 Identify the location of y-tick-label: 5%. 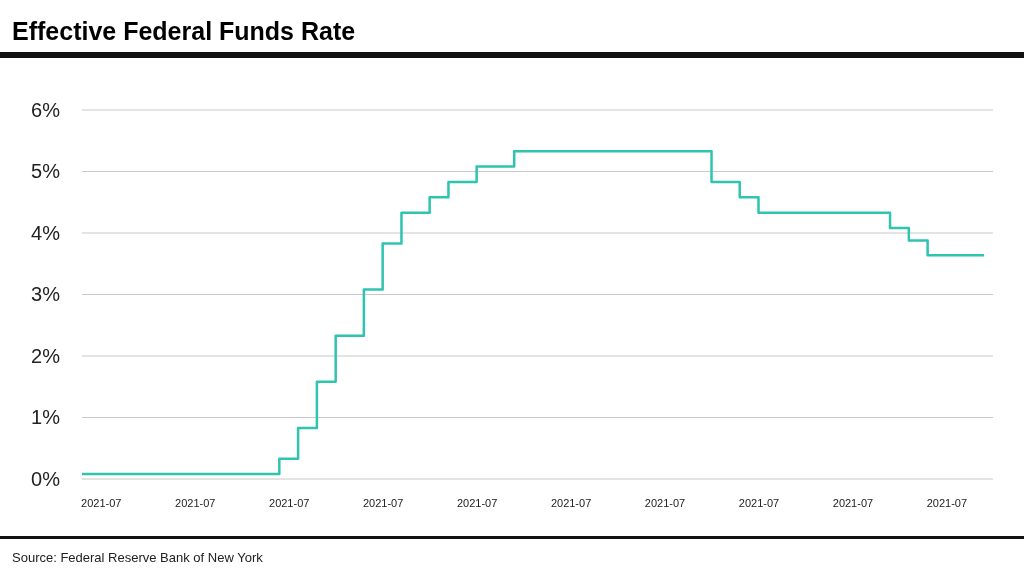
(46, 171).